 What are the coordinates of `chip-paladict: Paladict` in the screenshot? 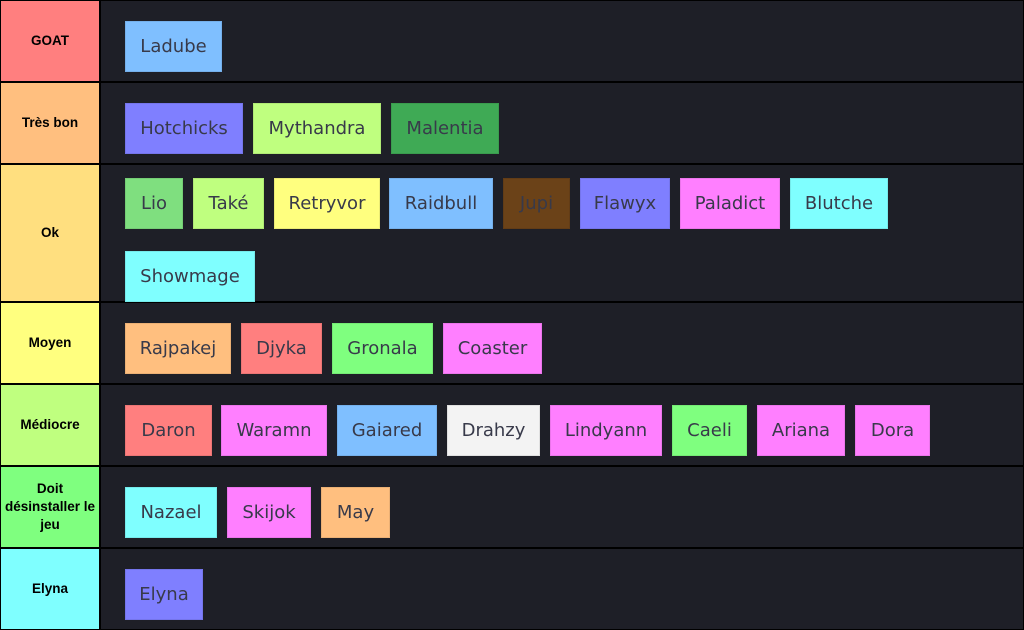 It's located at (730, 203).